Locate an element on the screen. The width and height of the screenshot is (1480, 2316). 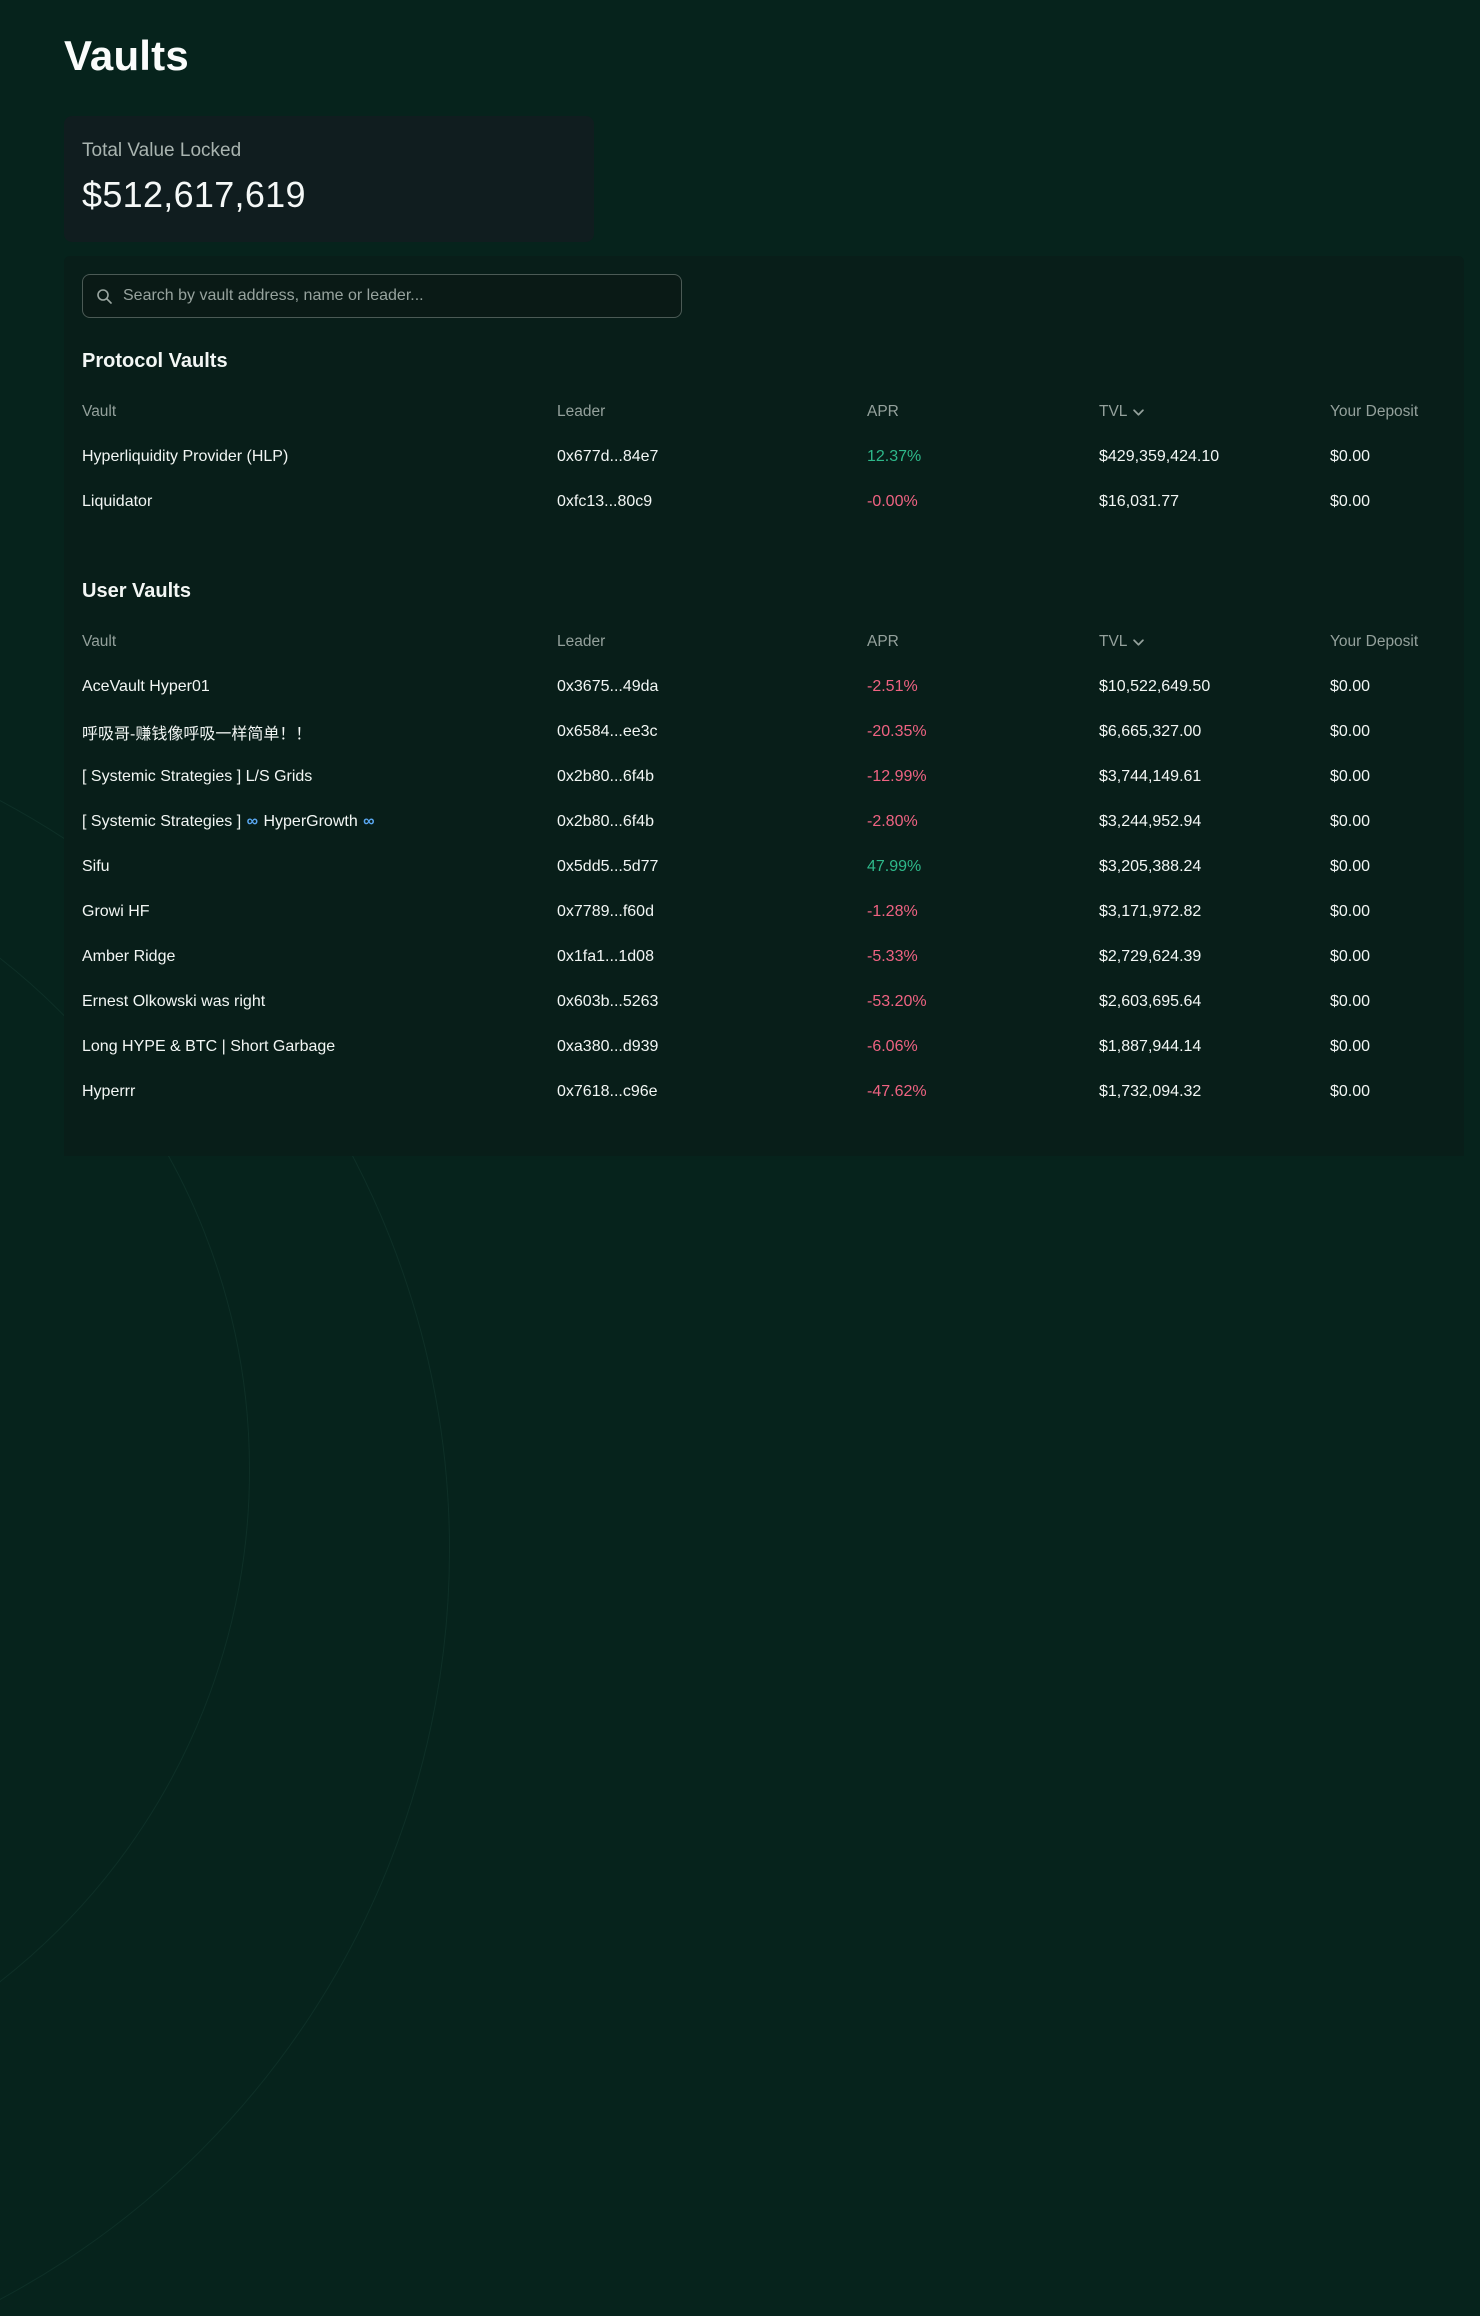
vault-tvl: $2,729,624.39 is located at coordinates (1150, 956).